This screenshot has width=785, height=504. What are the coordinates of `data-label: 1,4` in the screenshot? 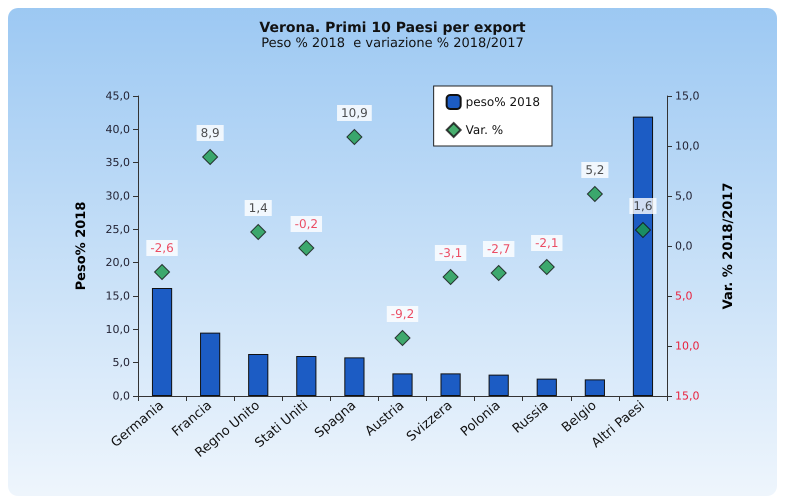 It's located at (258, 208).